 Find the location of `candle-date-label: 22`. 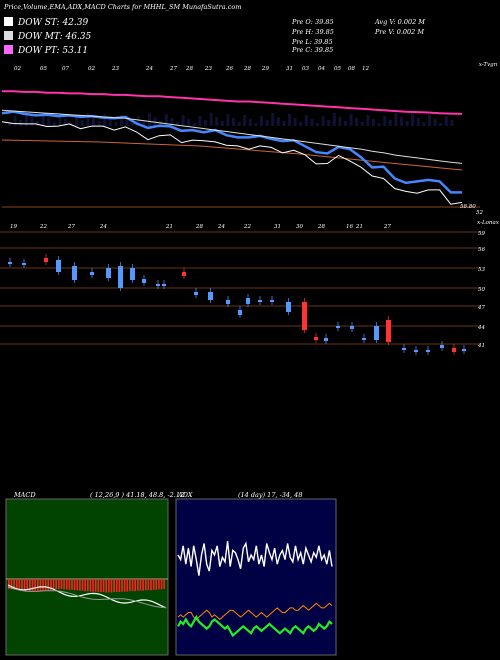

candle-date-label: 22 is located at coordinates (247, 227).